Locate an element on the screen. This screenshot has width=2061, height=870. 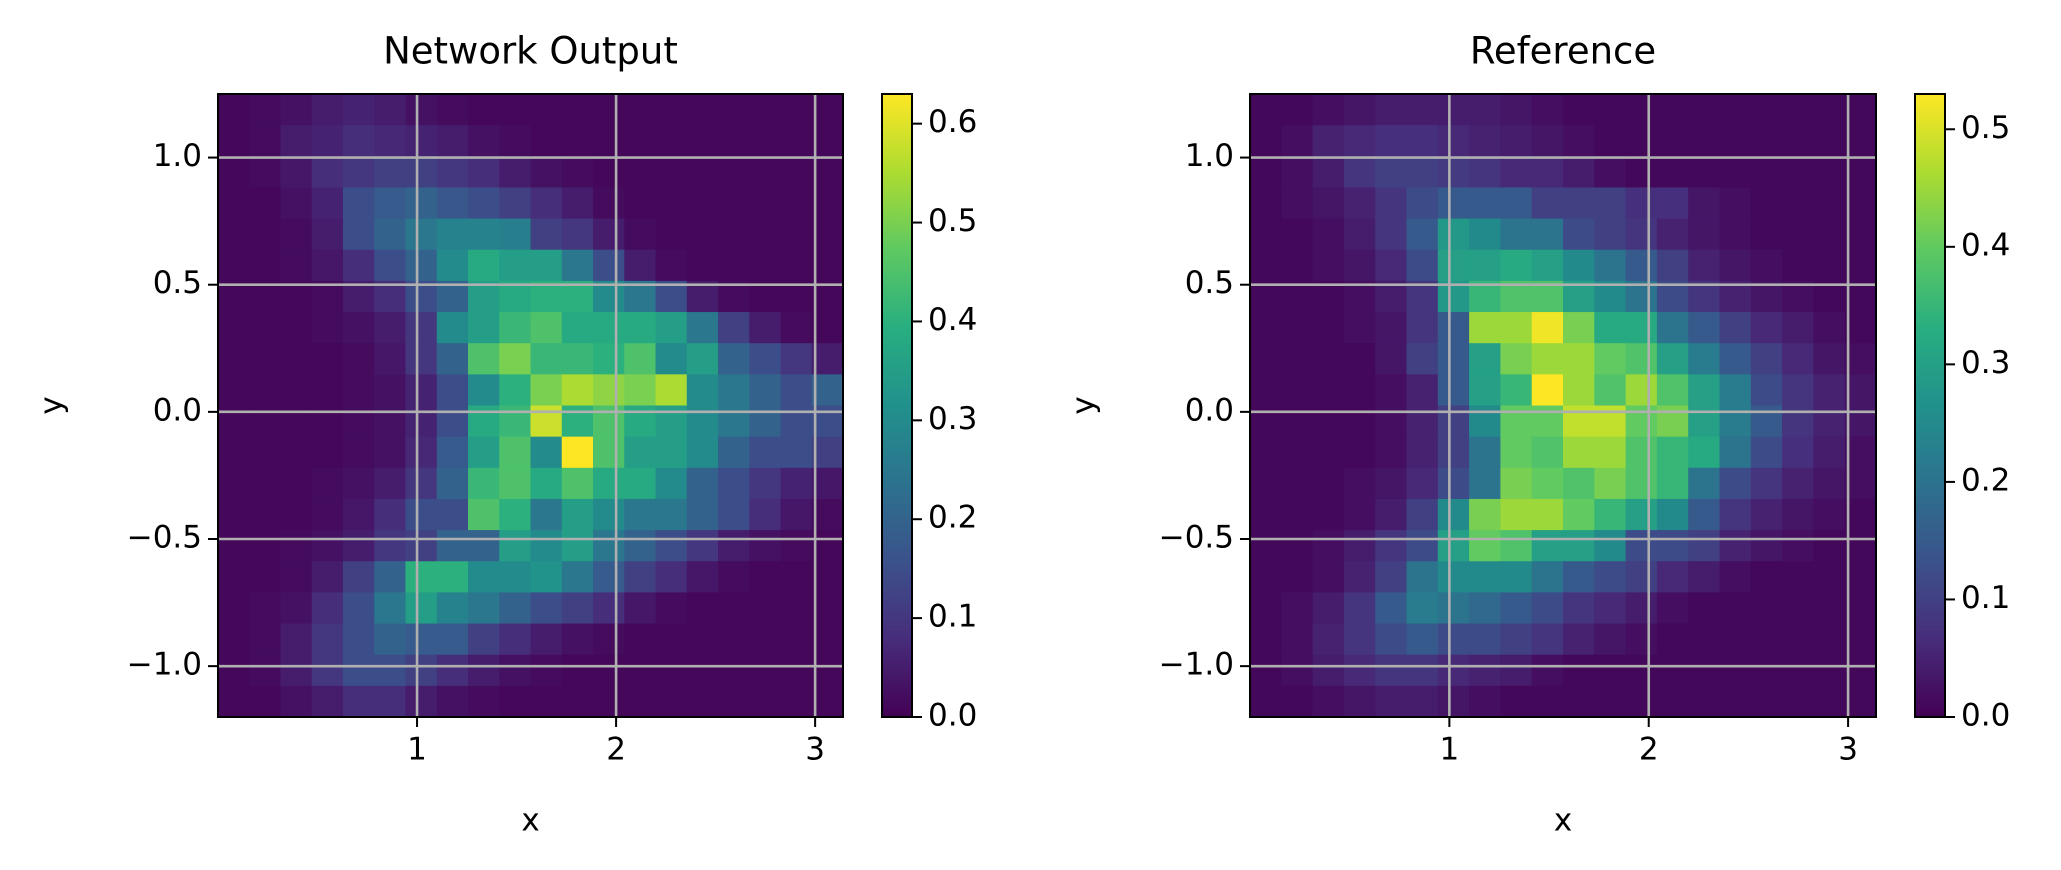
y-tick-label: 0.5 is located at coordinates (177, 283).